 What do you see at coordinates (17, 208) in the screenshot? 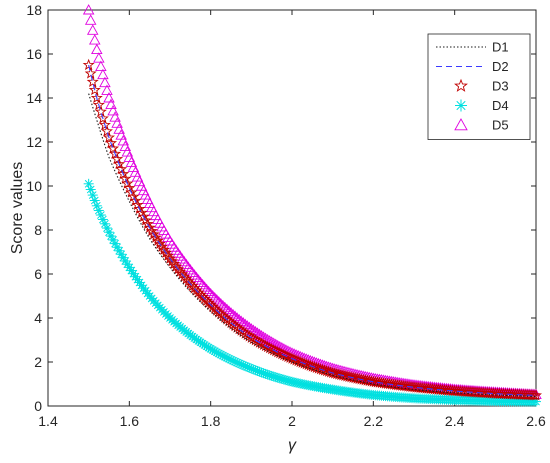
I see `y-axis-label: Score values` at bounding box center [17, 208].